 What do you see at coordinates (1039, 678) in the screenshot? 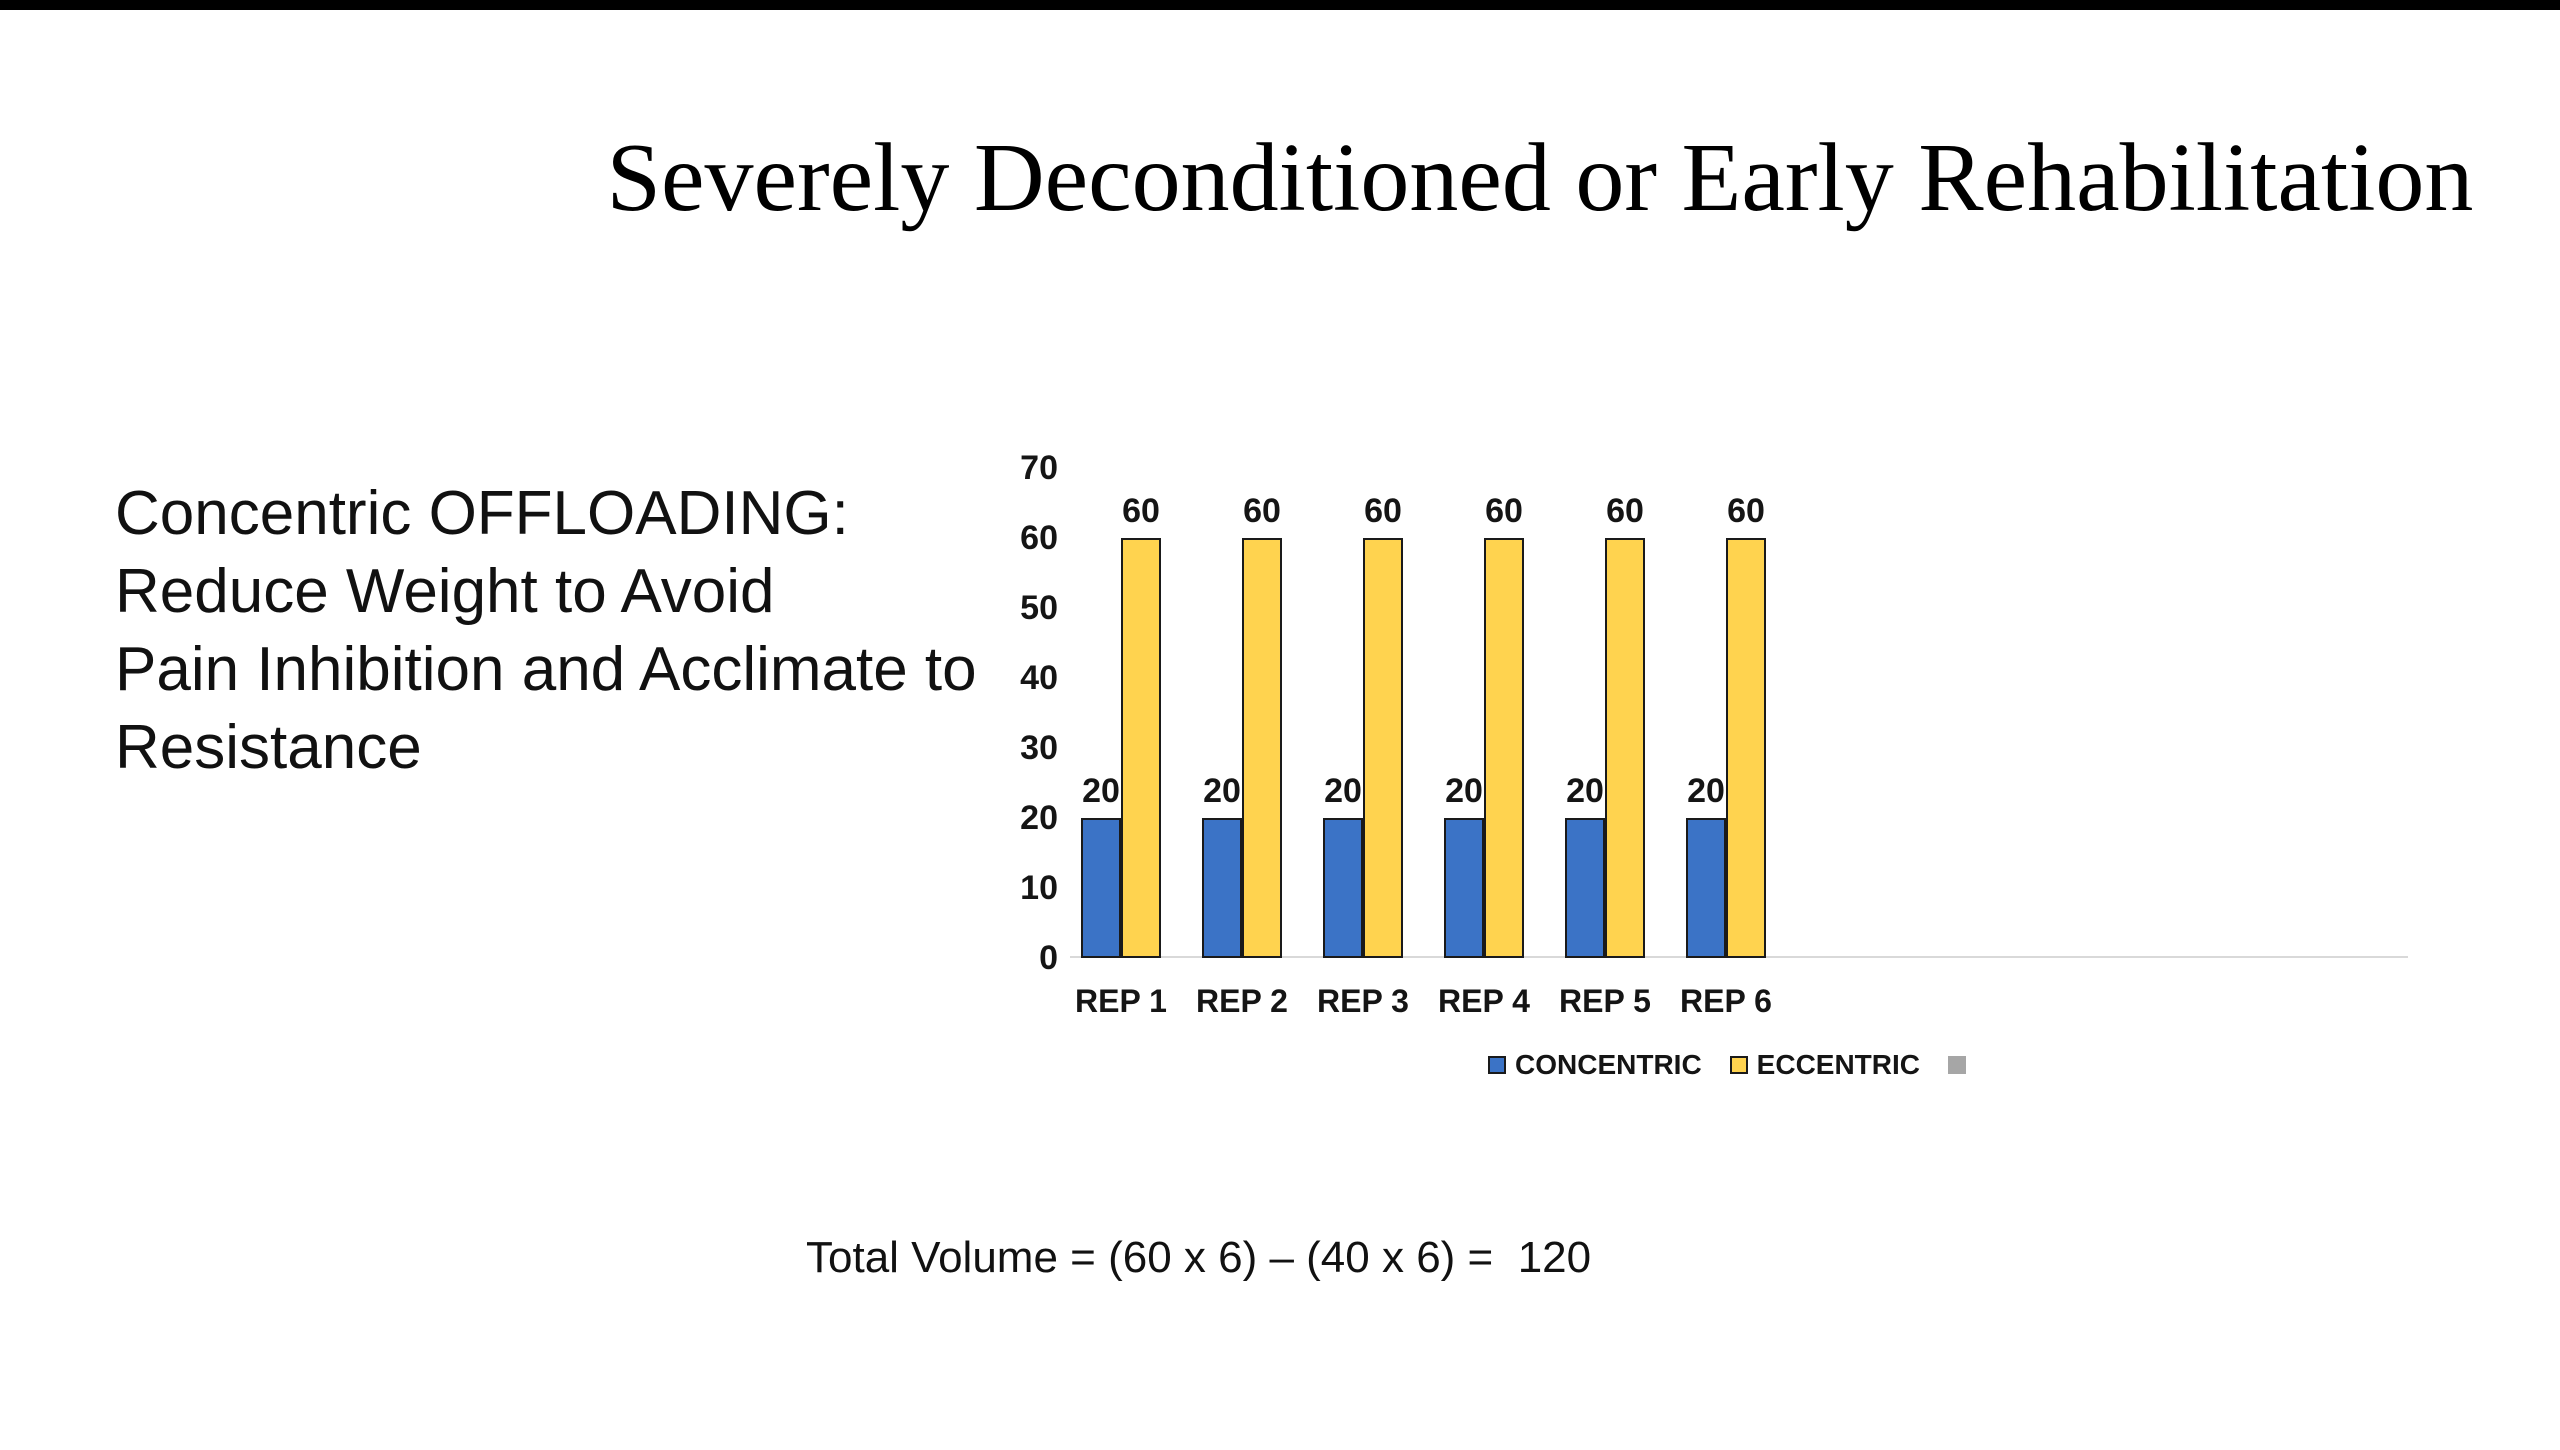
I see `y-tick-label: 40` at bounding box center [1039, 678].